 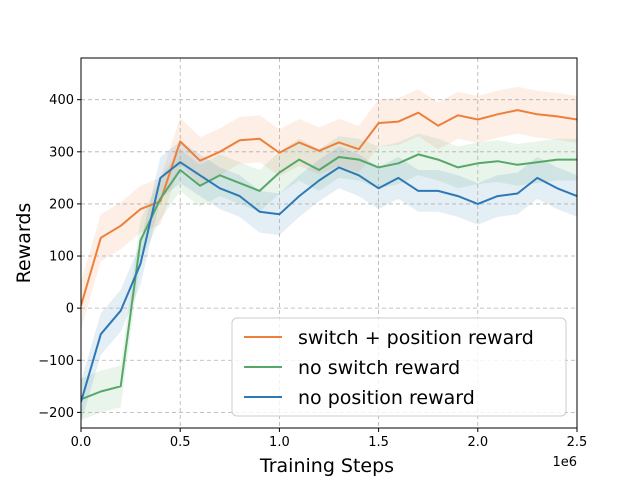 What do you see at coordinates (61, 152) in the screenshot?
I see `y-tick-label: 300` at bounding box center [61, 152].